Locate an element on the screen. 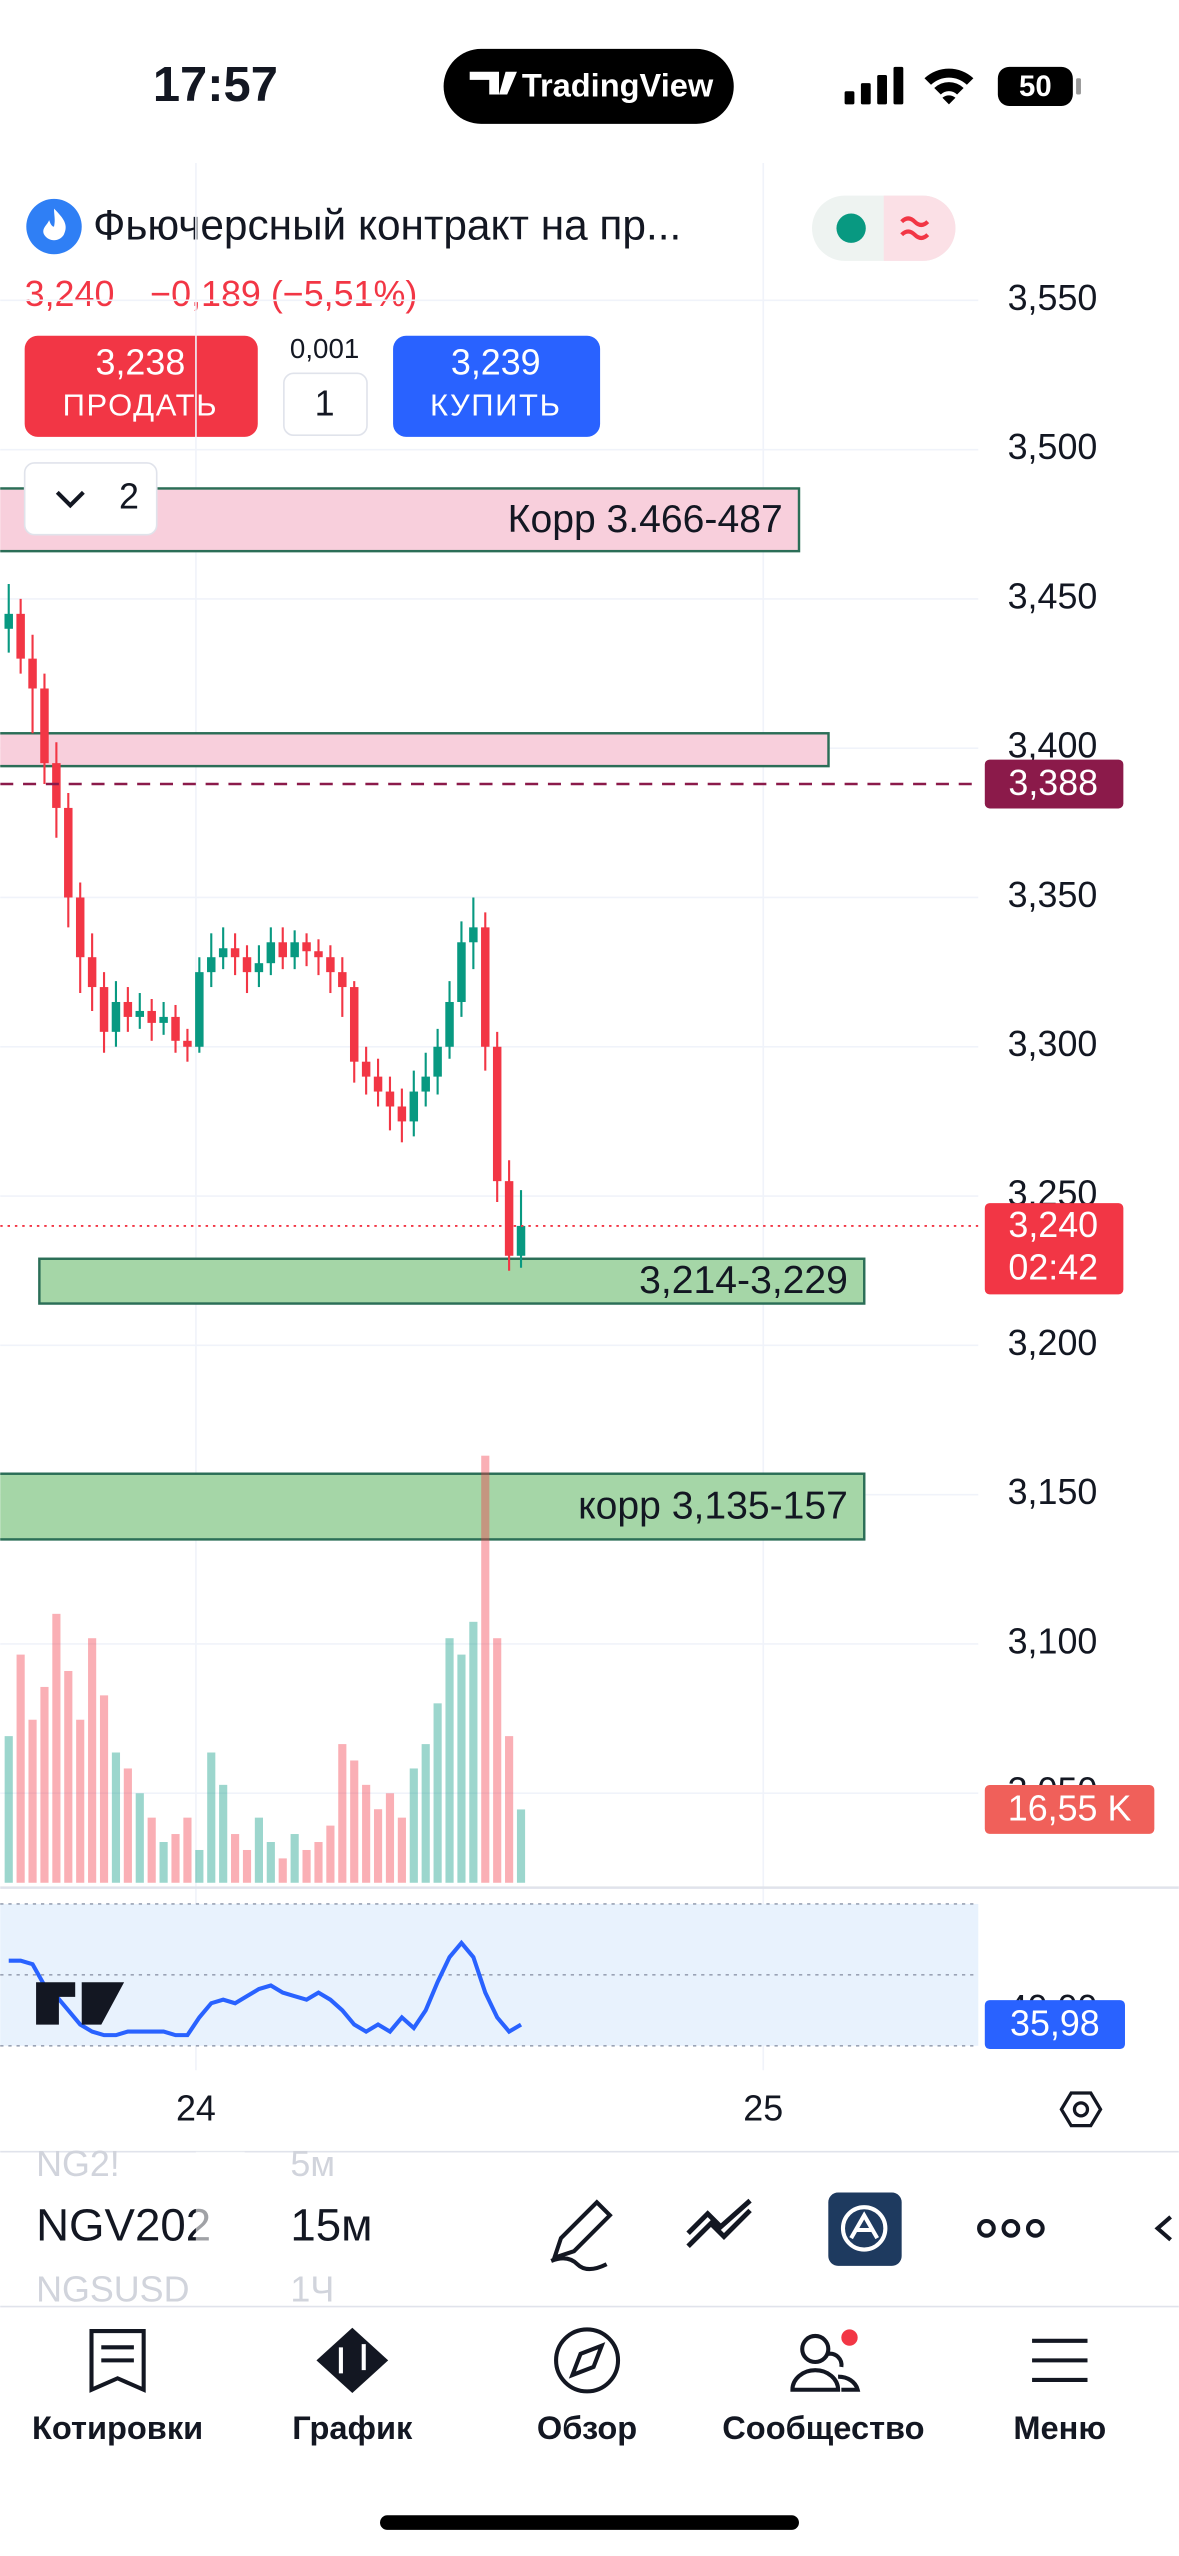  indicators-count: 2 is located at coordinates (129, 496).